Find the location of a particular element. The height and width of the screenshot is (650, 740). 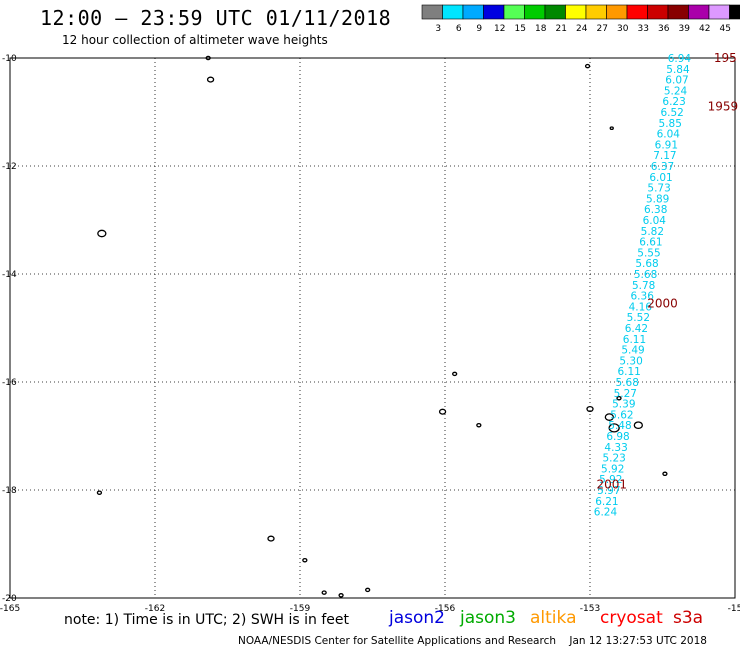

x-tick-label: -15 is located at coordinates (734, 609).